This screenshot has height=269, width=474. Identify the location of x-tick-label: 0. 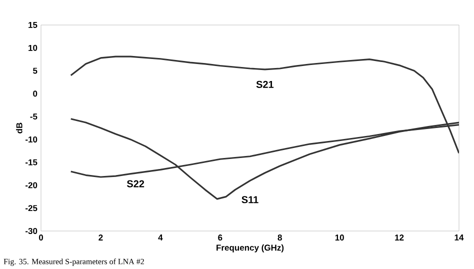
(41, 237).